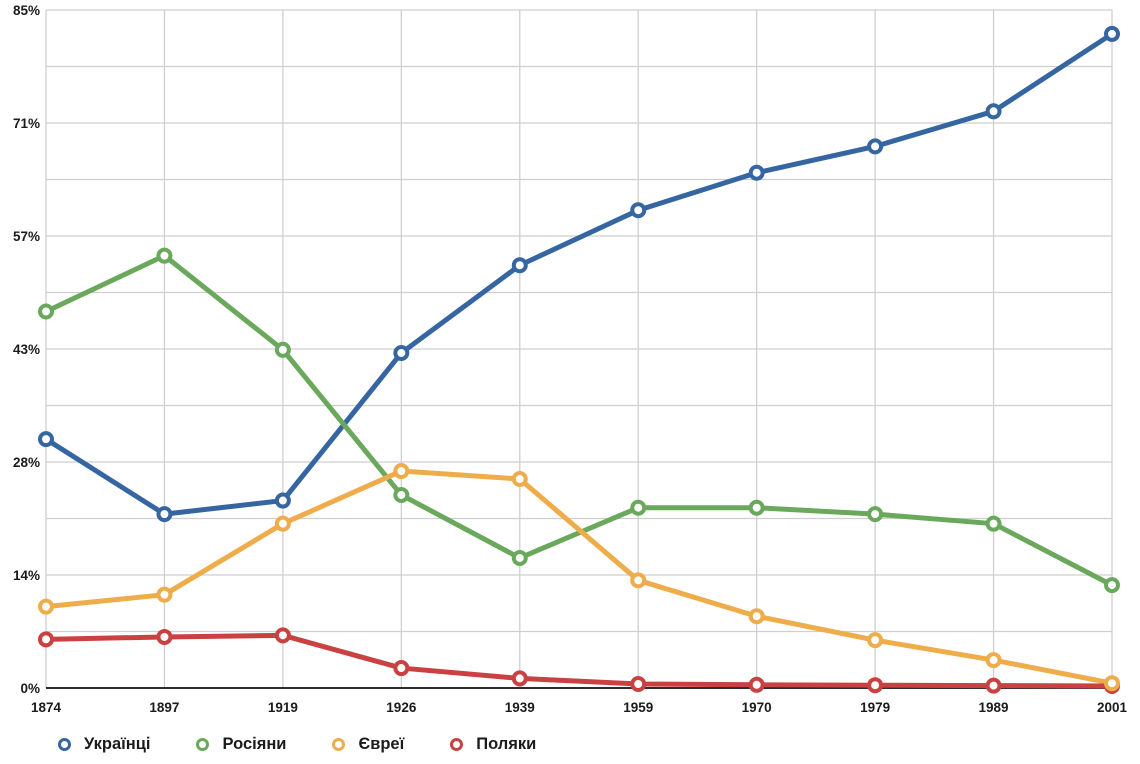  I want to click on legend-item-jews: Євреї, so click(368, 744).